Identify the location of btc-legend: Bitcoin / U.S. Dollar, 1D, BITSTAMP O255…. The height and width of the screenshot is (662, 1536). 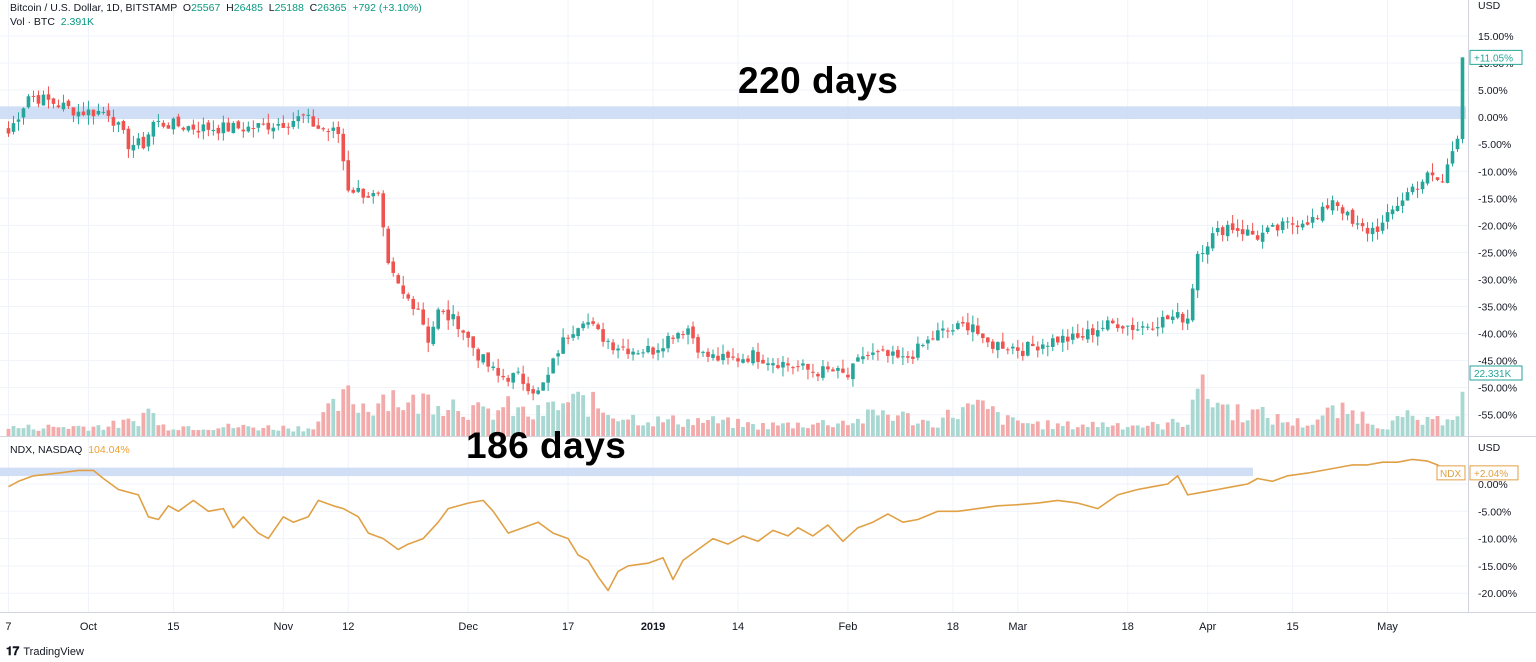
(216, 8).